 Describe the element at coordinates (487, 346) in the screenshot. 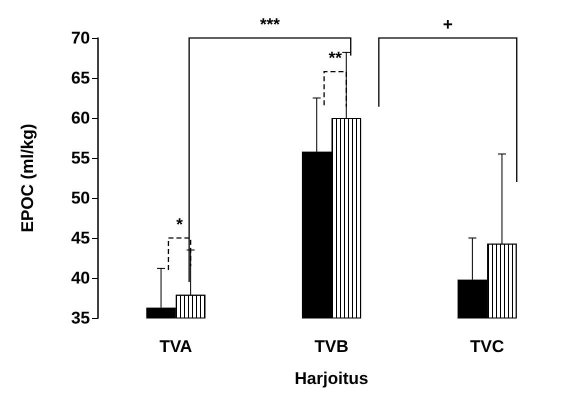

I see `x-tick-label: TVC` at that location.